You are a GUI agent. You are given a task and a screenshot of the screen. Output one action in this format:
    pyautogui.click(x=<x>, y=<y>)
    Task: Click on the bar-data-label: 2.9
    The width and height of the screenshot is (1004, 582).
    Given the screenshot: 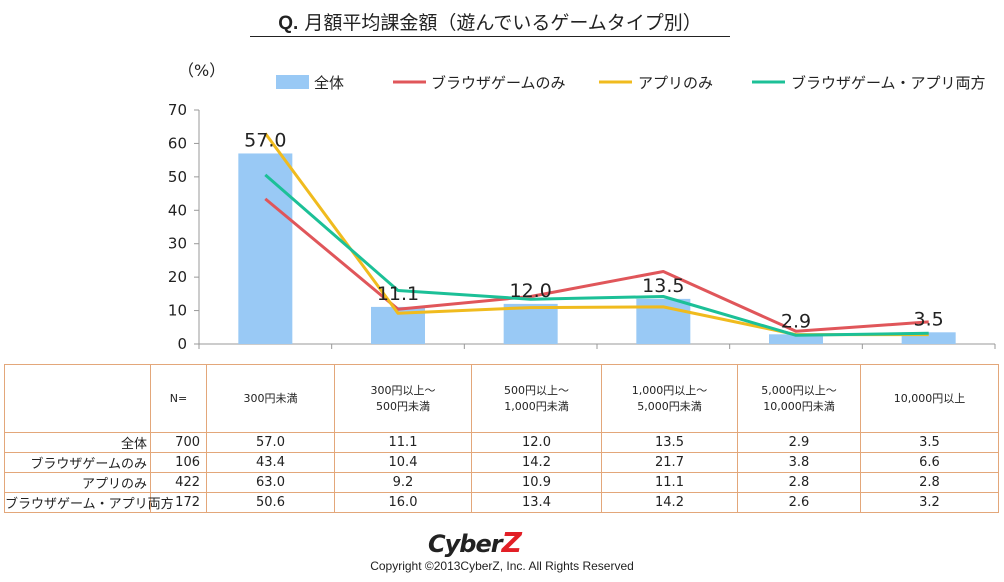 What is the action you would take?
    pyautogui.click(x=796, y=321)
    